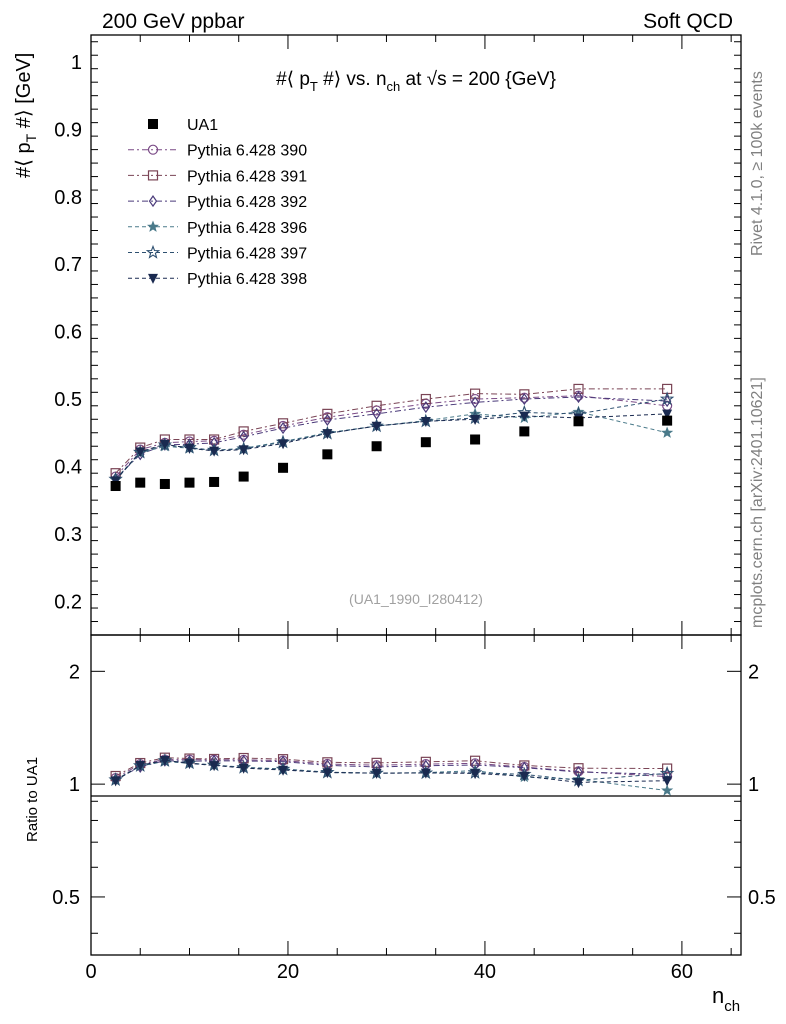 Image resolution: width=786 pixels, height=1024 pixels. What do you see at coordinates (247, 254) in the screenshot?
I see `legend-label: Pythia 6.428 397` at bounding box center [247, 254].